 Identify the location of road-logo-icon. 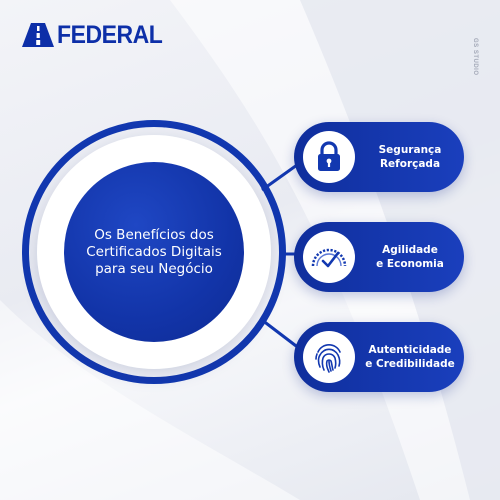
(38, 35).